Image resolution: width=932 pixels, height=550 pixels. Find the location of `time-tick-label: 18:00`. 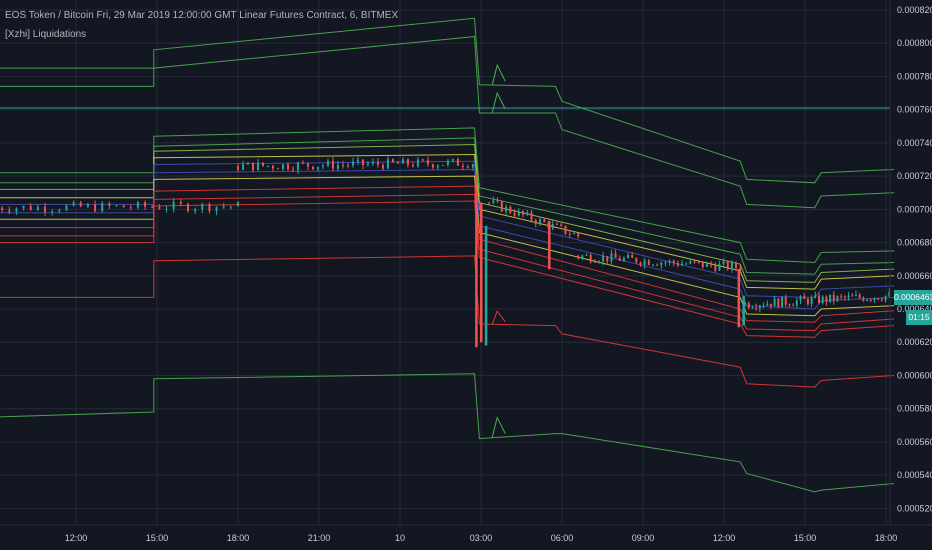

time-tick-label: 18:00 is located at coordinates (238, 538).